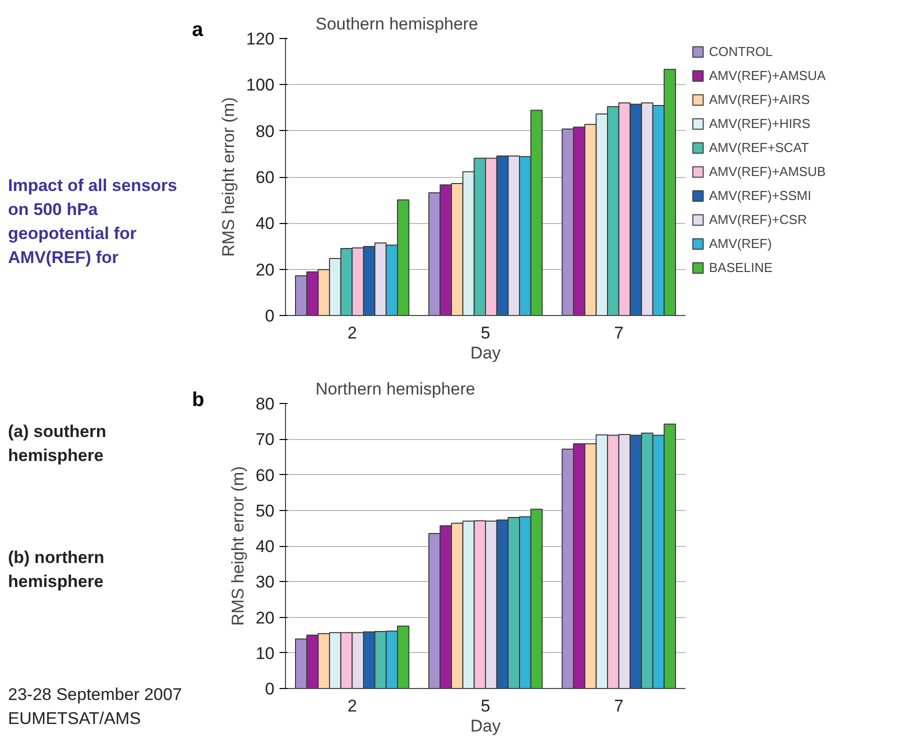  What do you see at coordinates (265, 440) in the screenshot?
I see `y-tick-label: 70` at bounding box center [265, 440].